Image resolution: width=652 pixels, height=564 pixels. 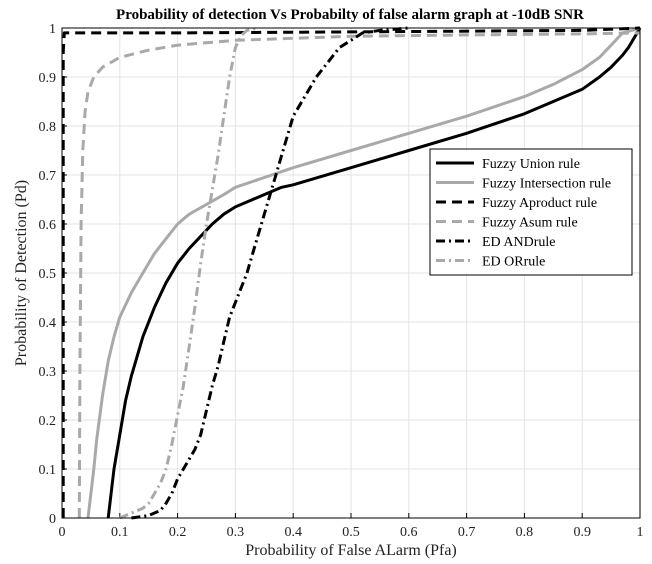 I want to click on x-tick-label: 0.2, so click(x=178, y=532).